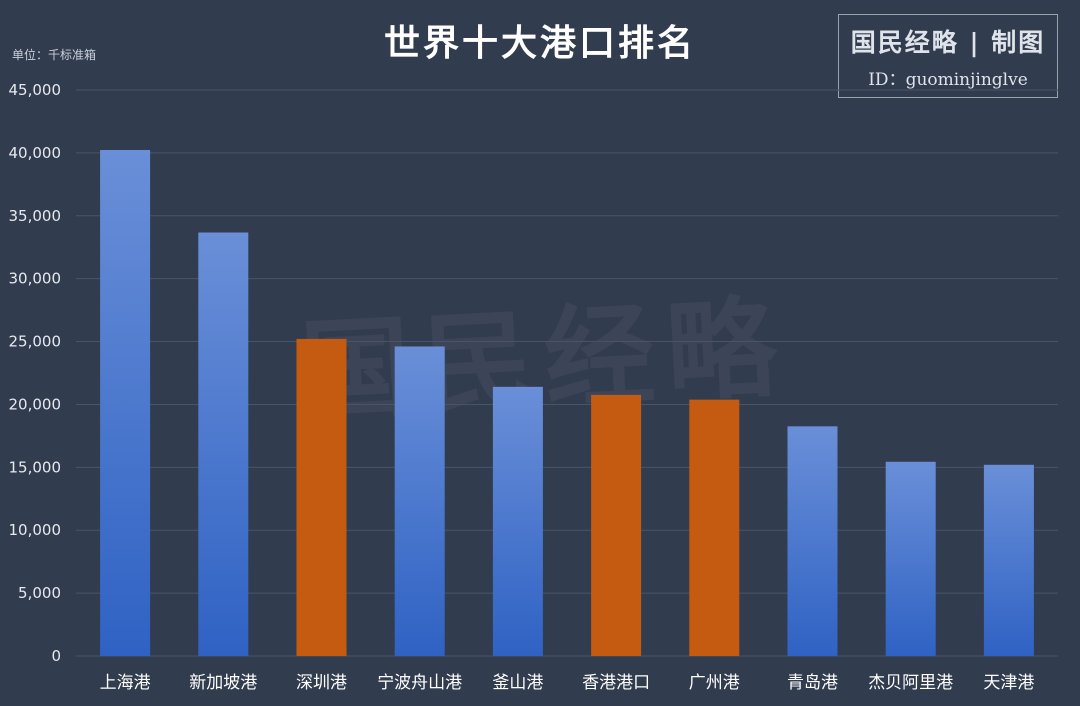  Describe the element at coordinates (714, 683) in the screenshot. I see `category-label: 广州港` at that location.